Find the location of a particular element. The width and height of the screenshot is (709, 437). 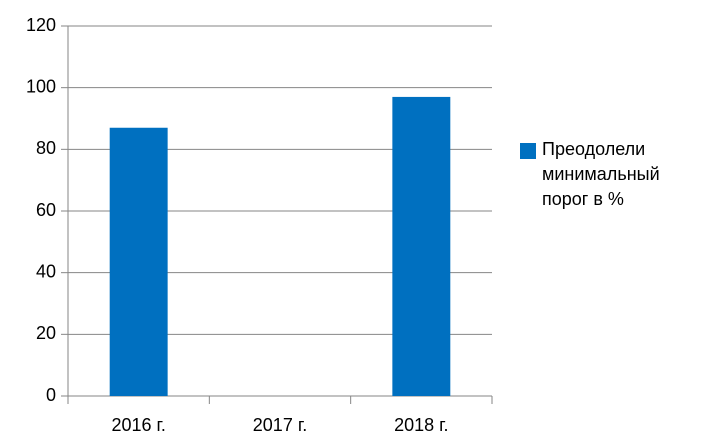

y-tick-label: 80 is located at coordinates (46, 148).